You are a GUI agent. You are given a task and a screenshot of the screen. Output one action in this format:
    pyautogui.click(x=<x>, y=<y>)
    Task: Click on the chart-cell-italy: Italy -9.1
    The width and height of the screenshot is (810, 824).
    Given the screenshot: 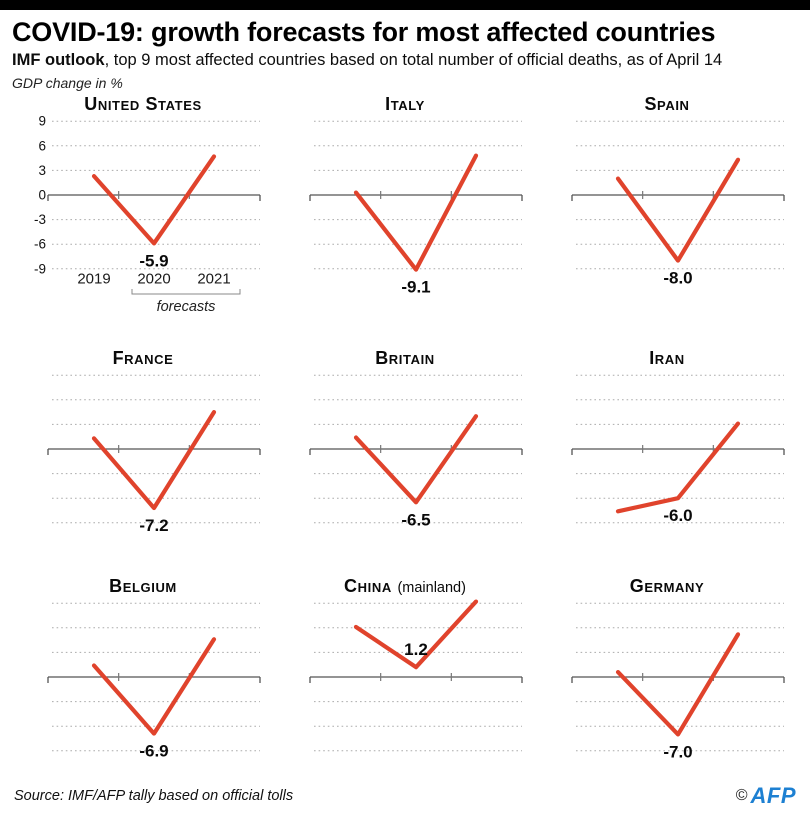 What is the action you would take?
    pyautogui.click(x=405, y=207)
    